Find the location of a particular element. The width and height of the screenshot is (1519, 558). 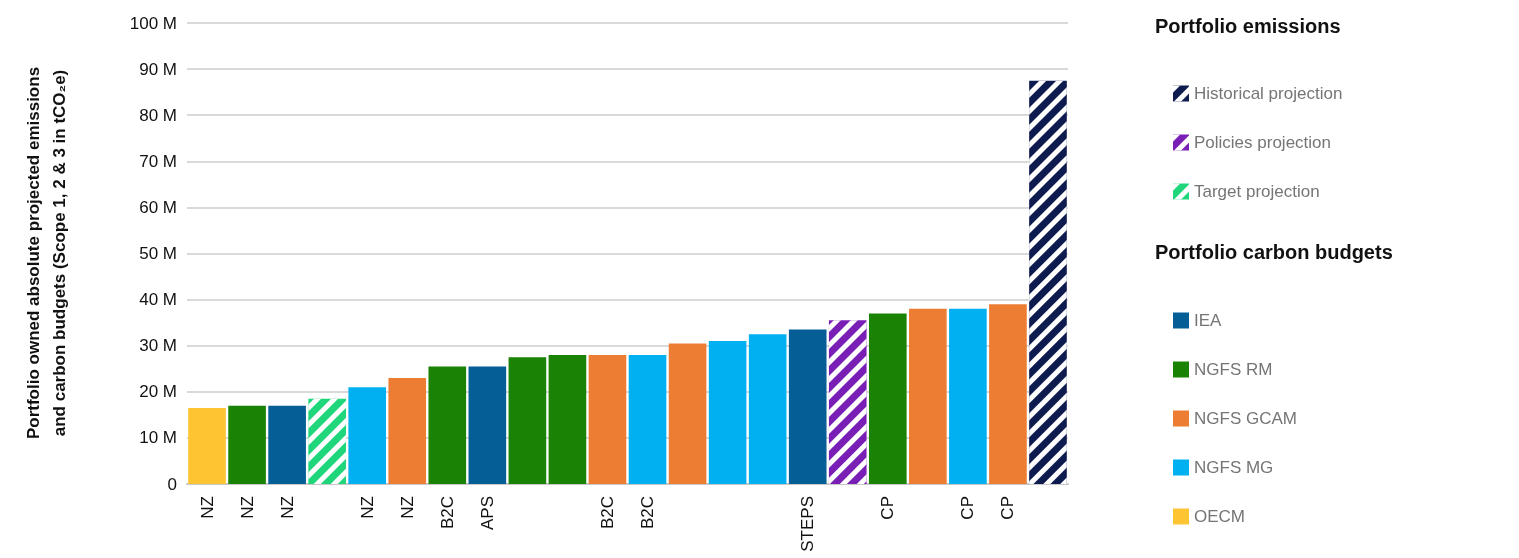

y-tick-label: 100 M is located at coordinates (153, 23).